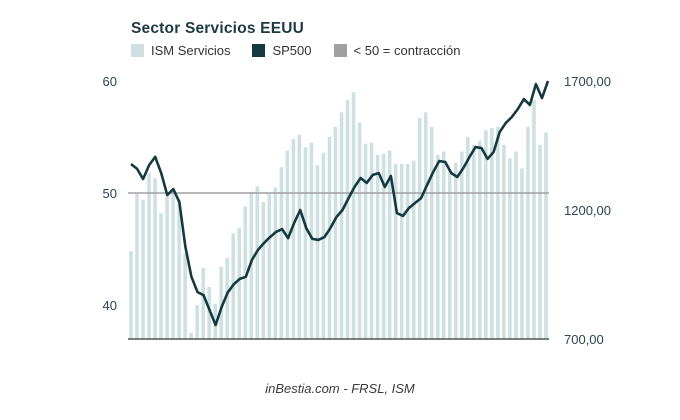 This screenshot has height=420, width=680. Describe the element at coordinates (191, 50) in the screenshot. I see `legend-label-ism: ISM Servicios` at that location.